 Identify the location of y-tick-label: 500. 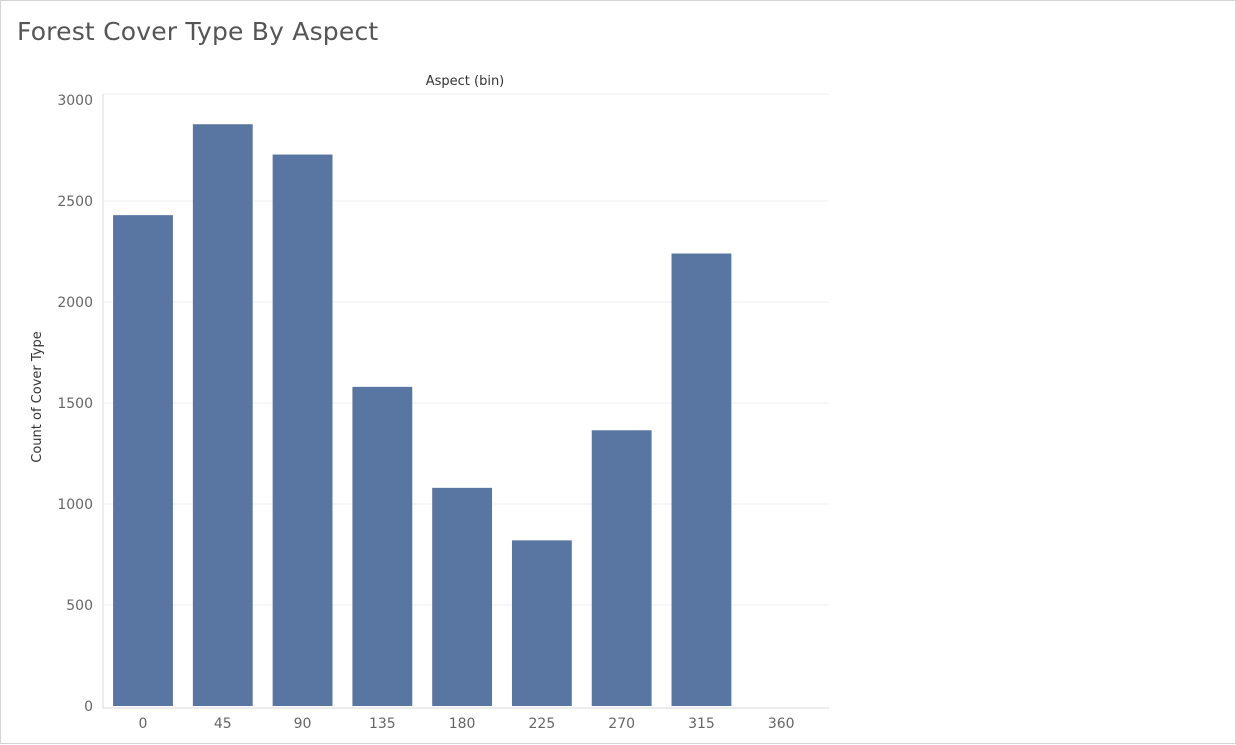
(79, 606).